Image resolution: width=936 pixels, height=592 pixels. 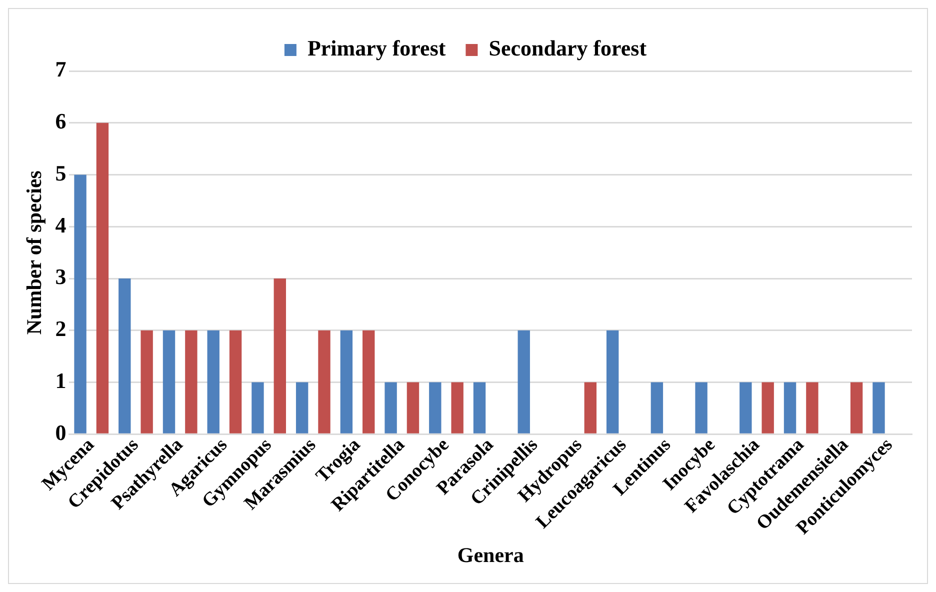 I want to click on y-tick-label: 1, so click(x=60, y=380).